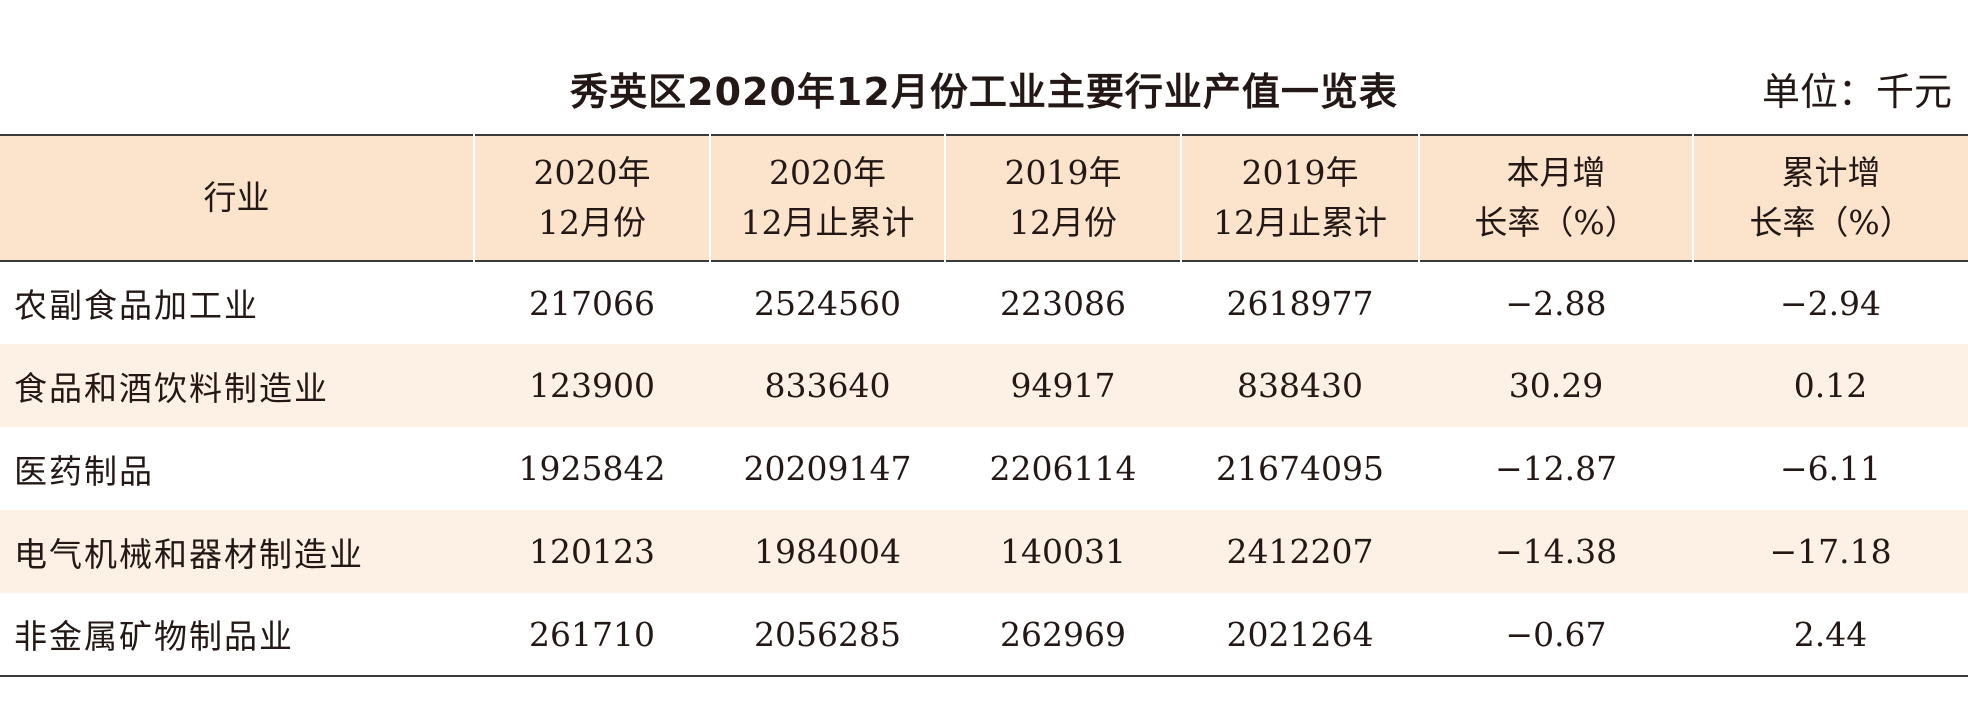 The image size is (1968, 728). I want to click on value-2020-cumulative: 20209147, so click(827, 468).